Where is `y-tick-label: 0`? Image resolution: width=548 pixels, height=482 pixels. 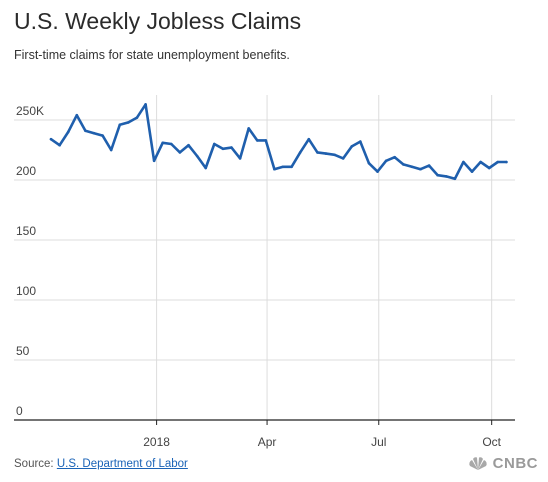 y-tick-label: 0 is located at coordinates (19, 411).